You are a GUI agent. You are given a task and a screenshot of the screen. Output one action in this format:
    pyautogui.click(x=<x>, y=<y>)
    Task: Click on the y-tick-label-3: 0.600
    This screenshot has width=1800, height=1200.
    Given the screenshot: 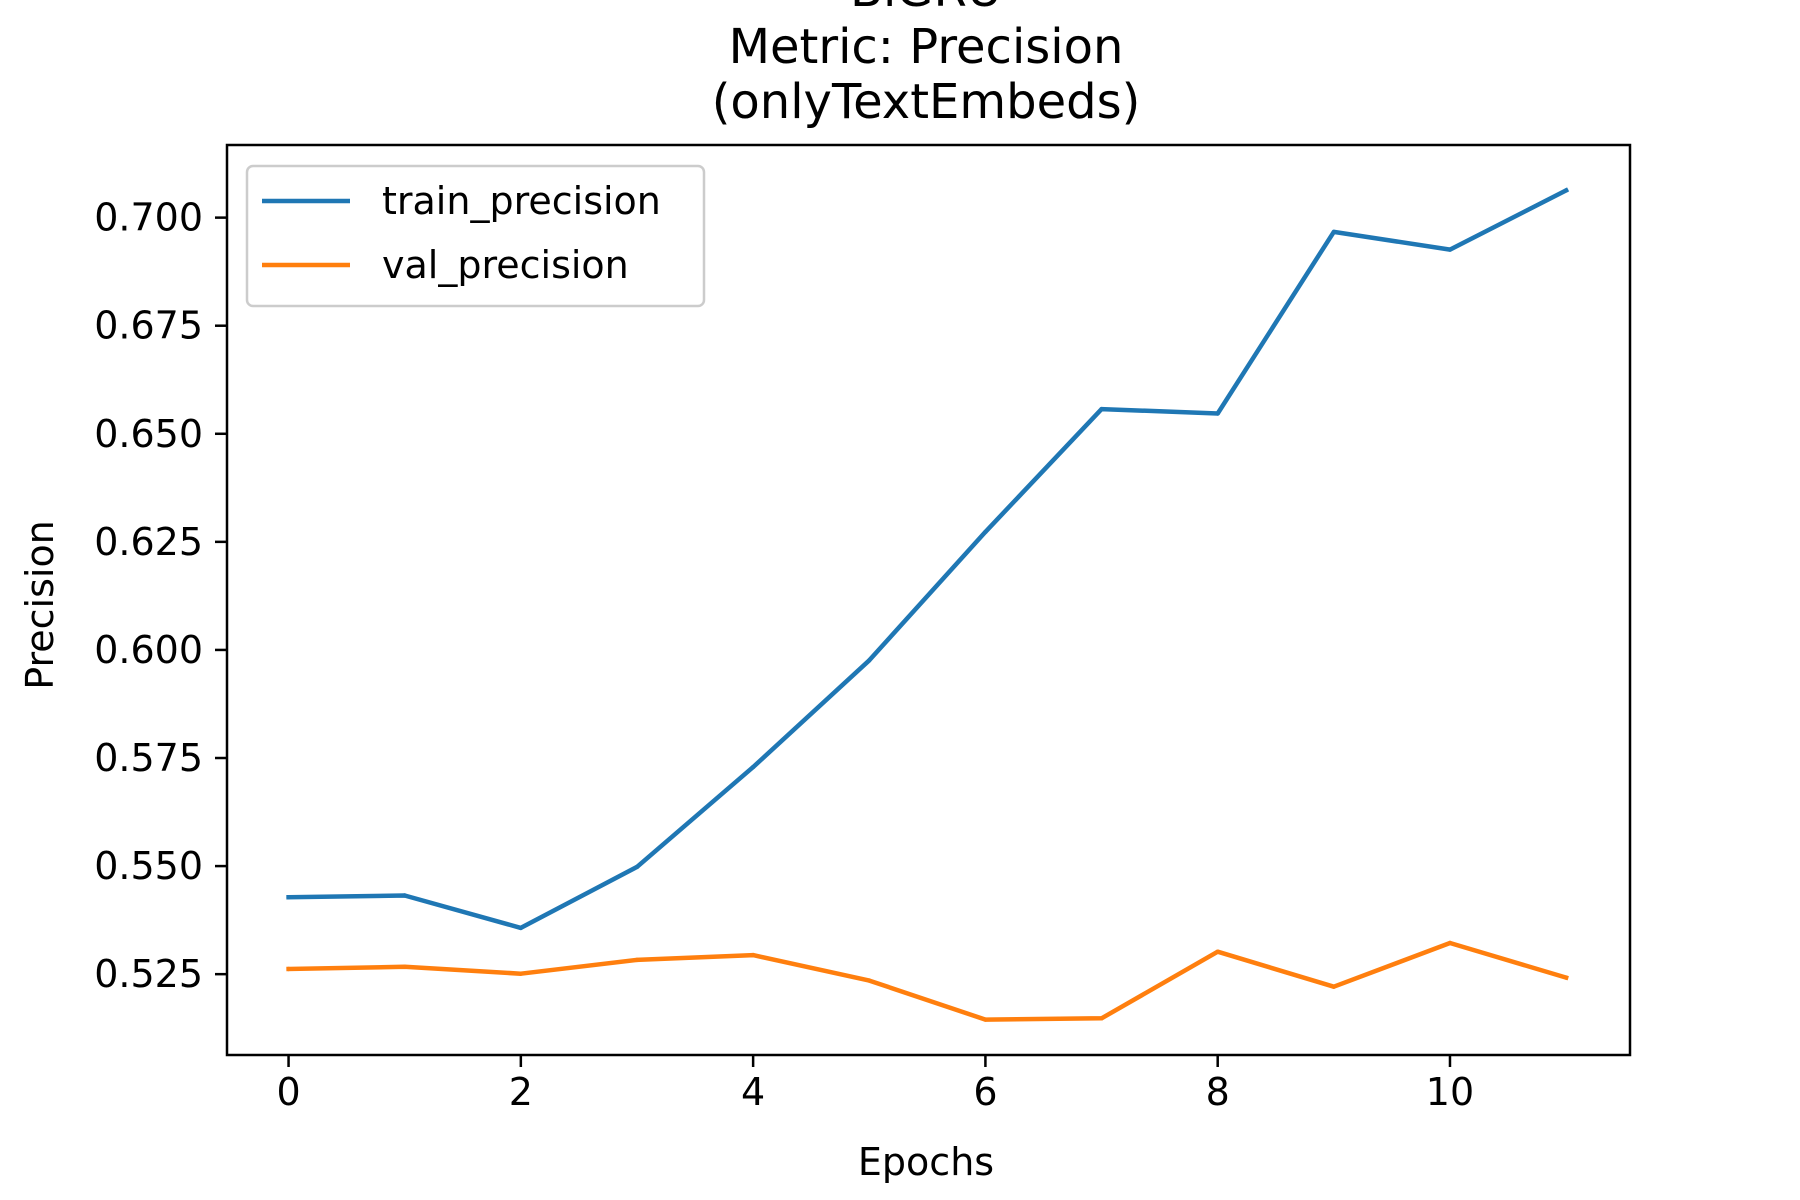 What is the action you would take?
    pyautogui.click(x=148, y=650)
    